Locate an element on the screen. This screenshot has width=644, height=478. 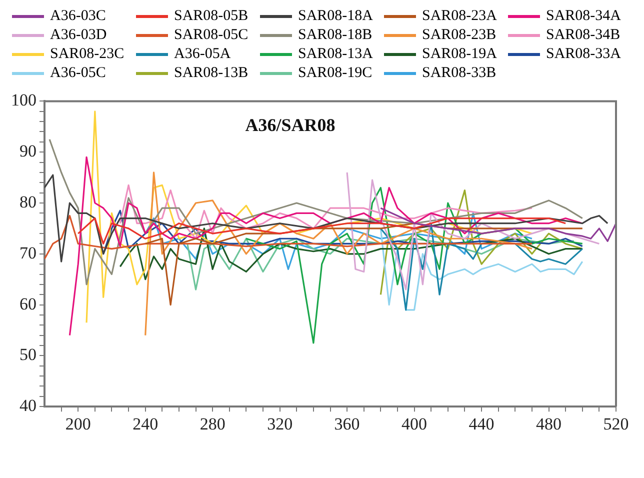
legend-label: A36-05C is located at coordinates (78, 73).